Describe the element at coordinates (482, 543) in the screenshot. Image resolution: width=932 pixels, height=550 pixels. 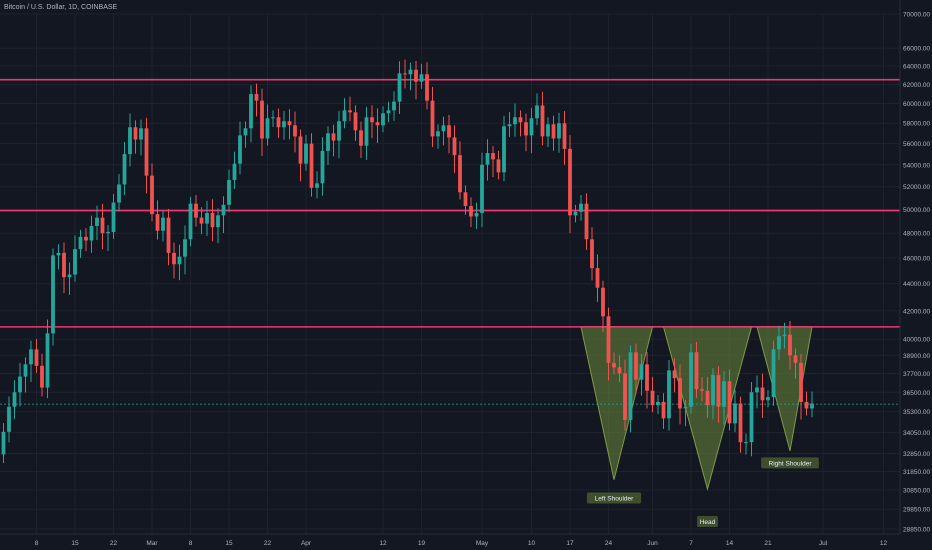
I see `x-tick-label: May` at that location.